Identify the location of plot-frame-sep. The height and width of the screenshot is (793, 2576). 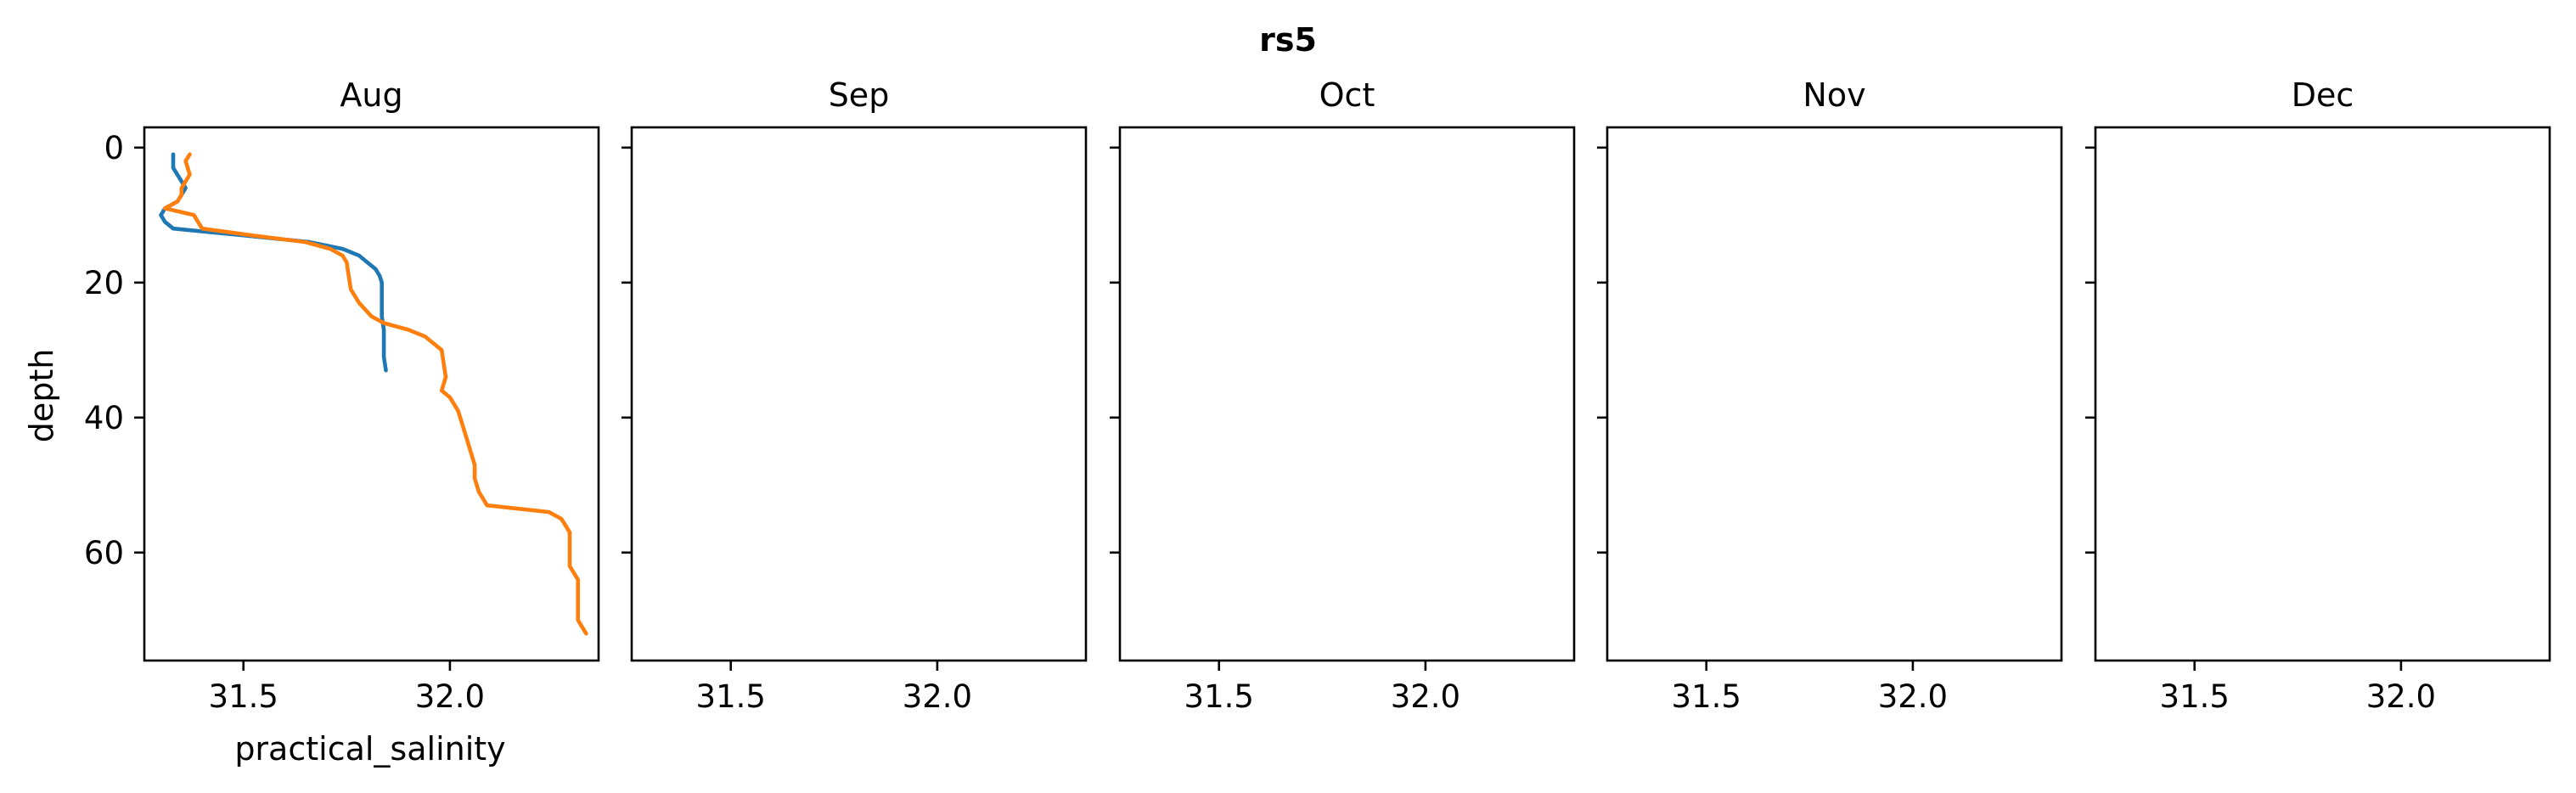
(859, 394).